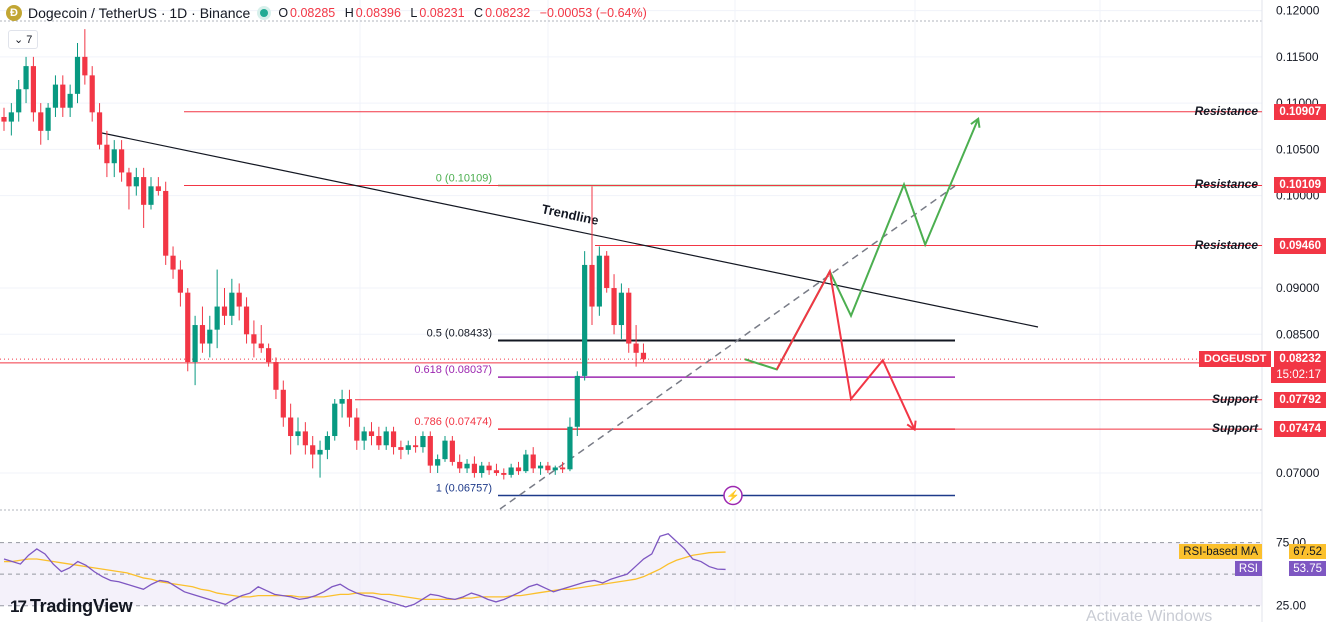  I want to click on rsi-tag-value: 53.75, so click(1307, 569).